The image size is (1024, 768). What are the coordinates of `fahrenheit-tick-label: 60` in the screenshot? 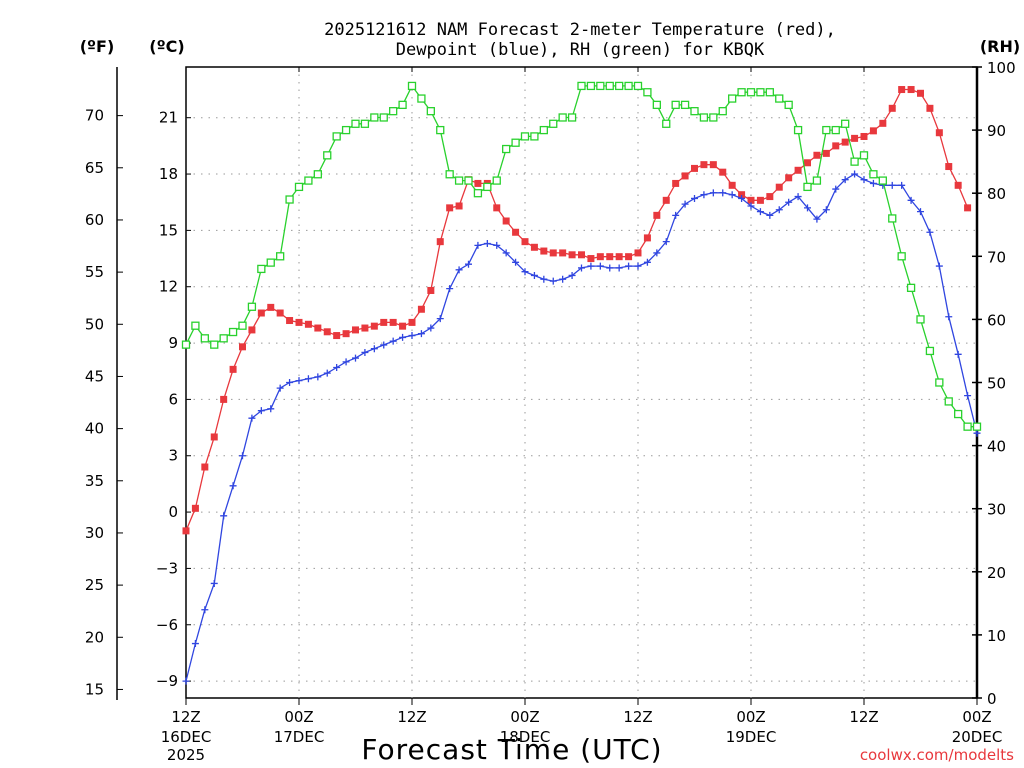 It's located at (94, 220).